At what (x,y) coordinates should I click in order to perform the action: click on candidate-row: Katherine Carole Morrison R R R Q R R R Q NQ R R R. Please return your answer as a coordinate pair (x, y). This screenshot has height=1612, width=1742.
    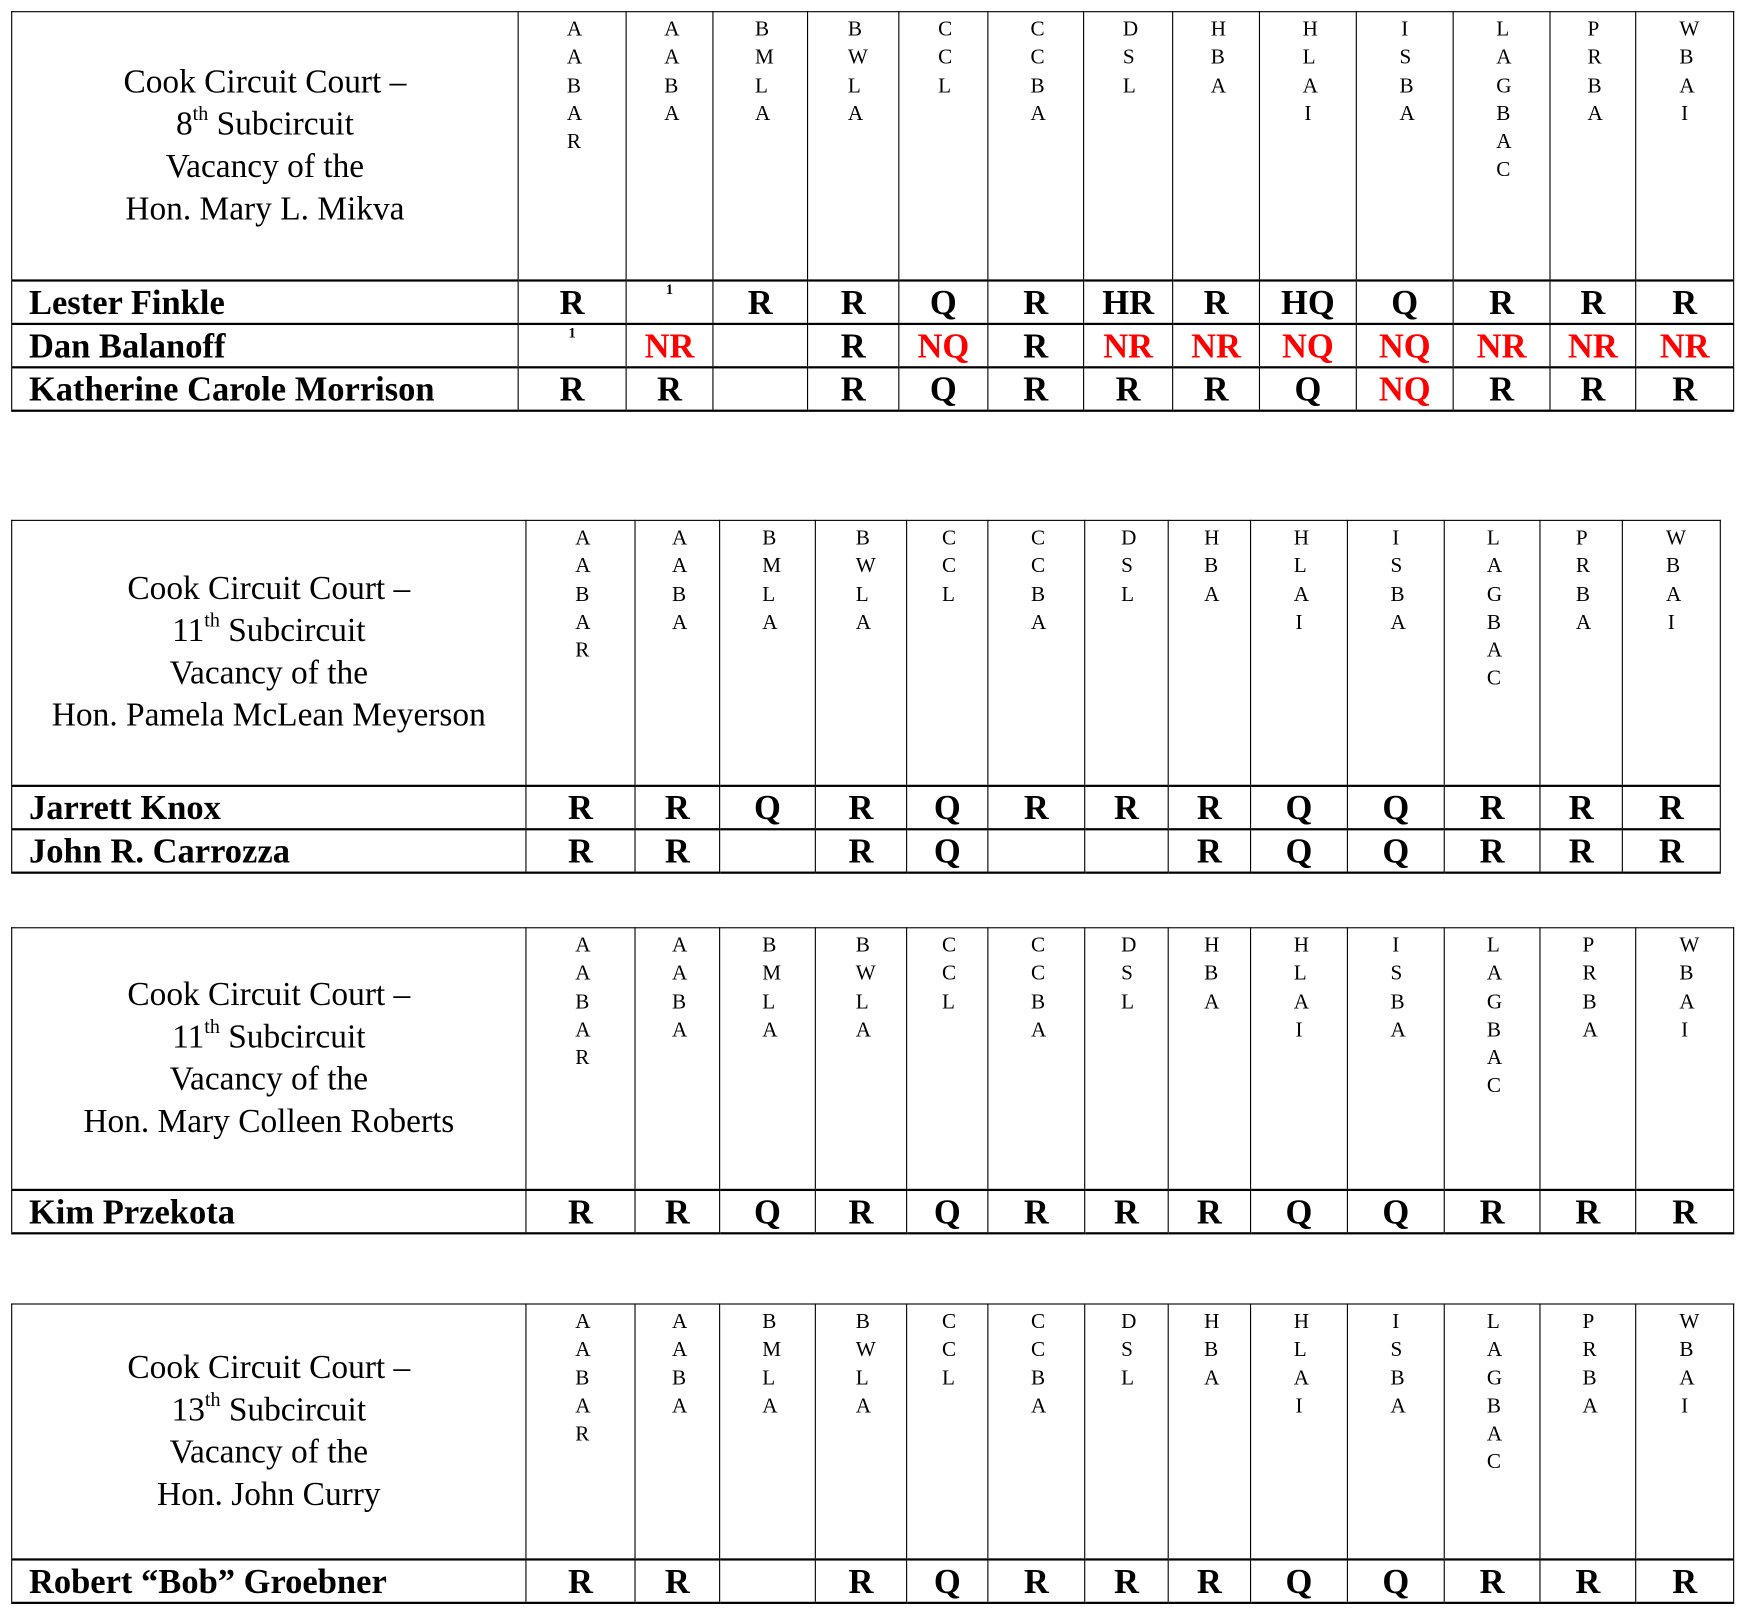
    Looking at the image, I should click on (873, 388).